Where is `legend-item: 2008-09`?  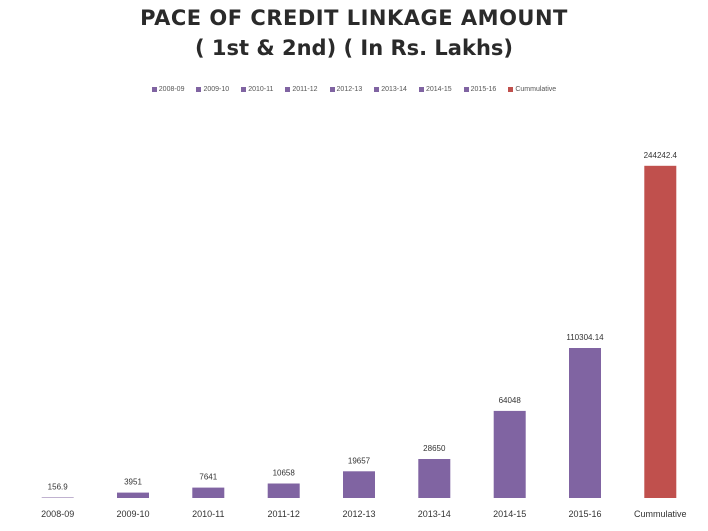
legend-item: 2008-09 is located at coordinates (168, 89).